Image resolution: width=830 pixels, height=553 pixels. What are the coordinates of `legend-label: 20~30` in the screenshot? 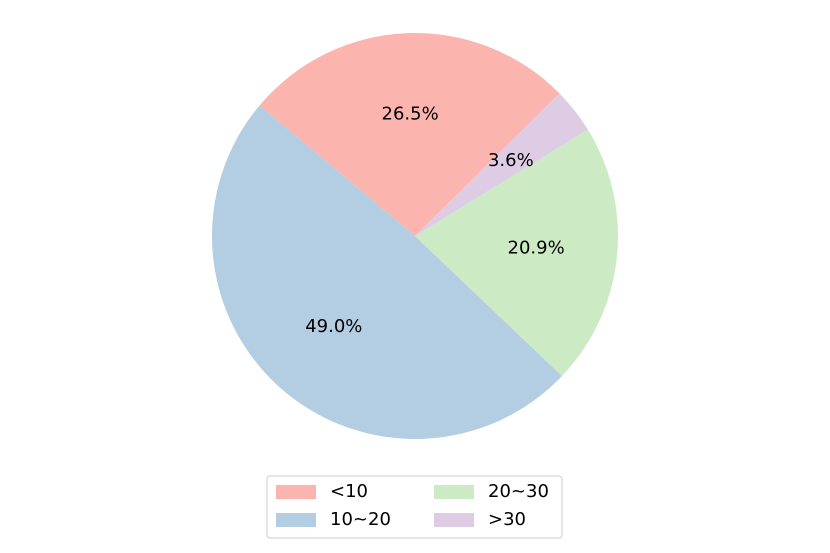 It's located at (518, 491).